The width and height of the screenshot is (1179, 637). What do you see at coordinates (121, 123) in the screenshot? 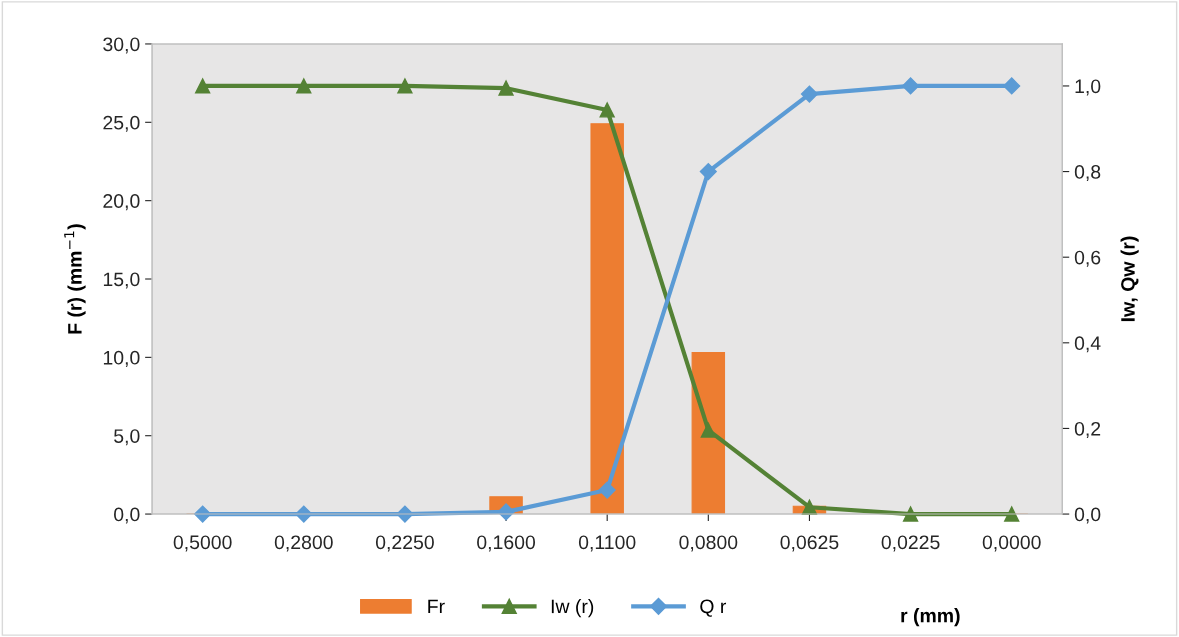
I see `y-tick-label: 25,0` at bounding box center [121, 123].